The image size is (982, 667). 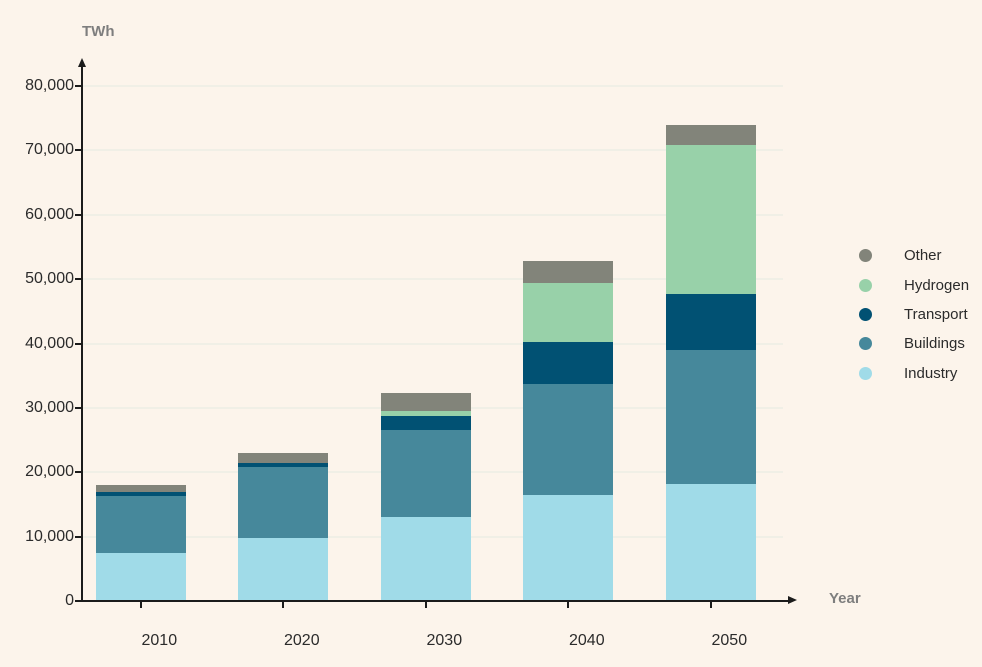 What do you see at coordinates (710, 416) in the screenshot?
I see `bar-segment-2050-buildings` at bounding box center [710, 416].